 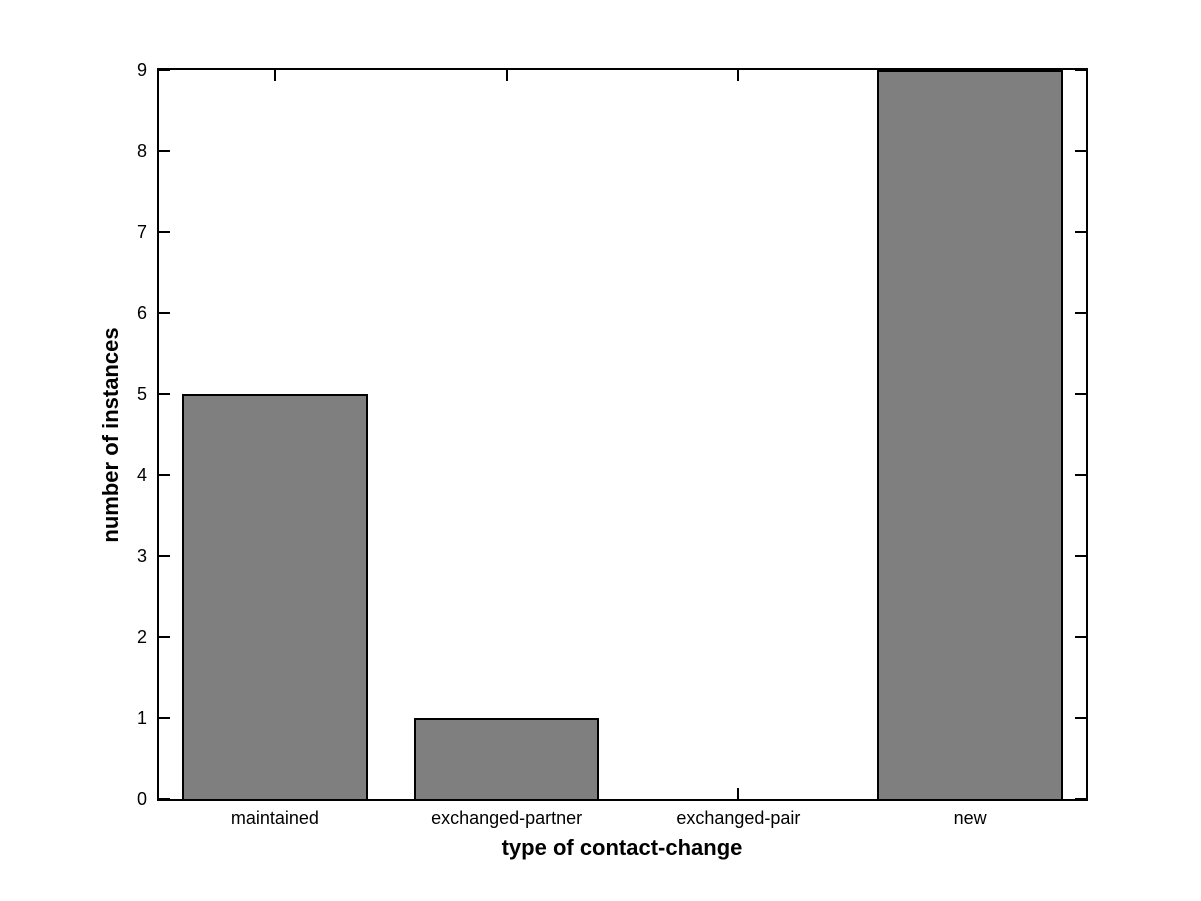 What do you see at coordinates (110, 435) in the screenshot?
I see `y-axis-label: number of instances` at bounding box center [110, 435].